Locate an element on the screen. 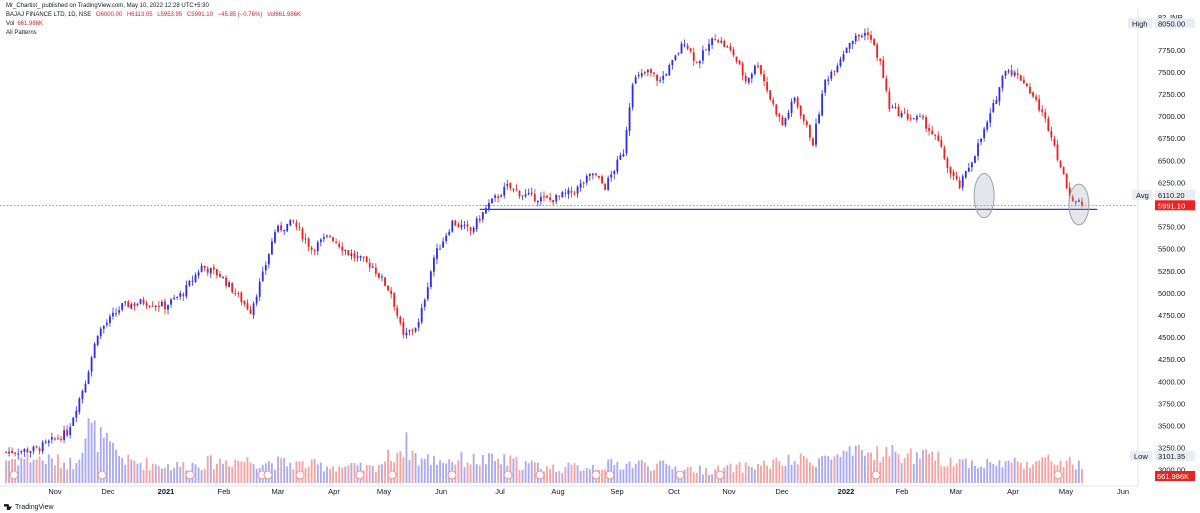 The image size is (1200, 513). brand-name: TradingView is located at coordinates (34, 507).